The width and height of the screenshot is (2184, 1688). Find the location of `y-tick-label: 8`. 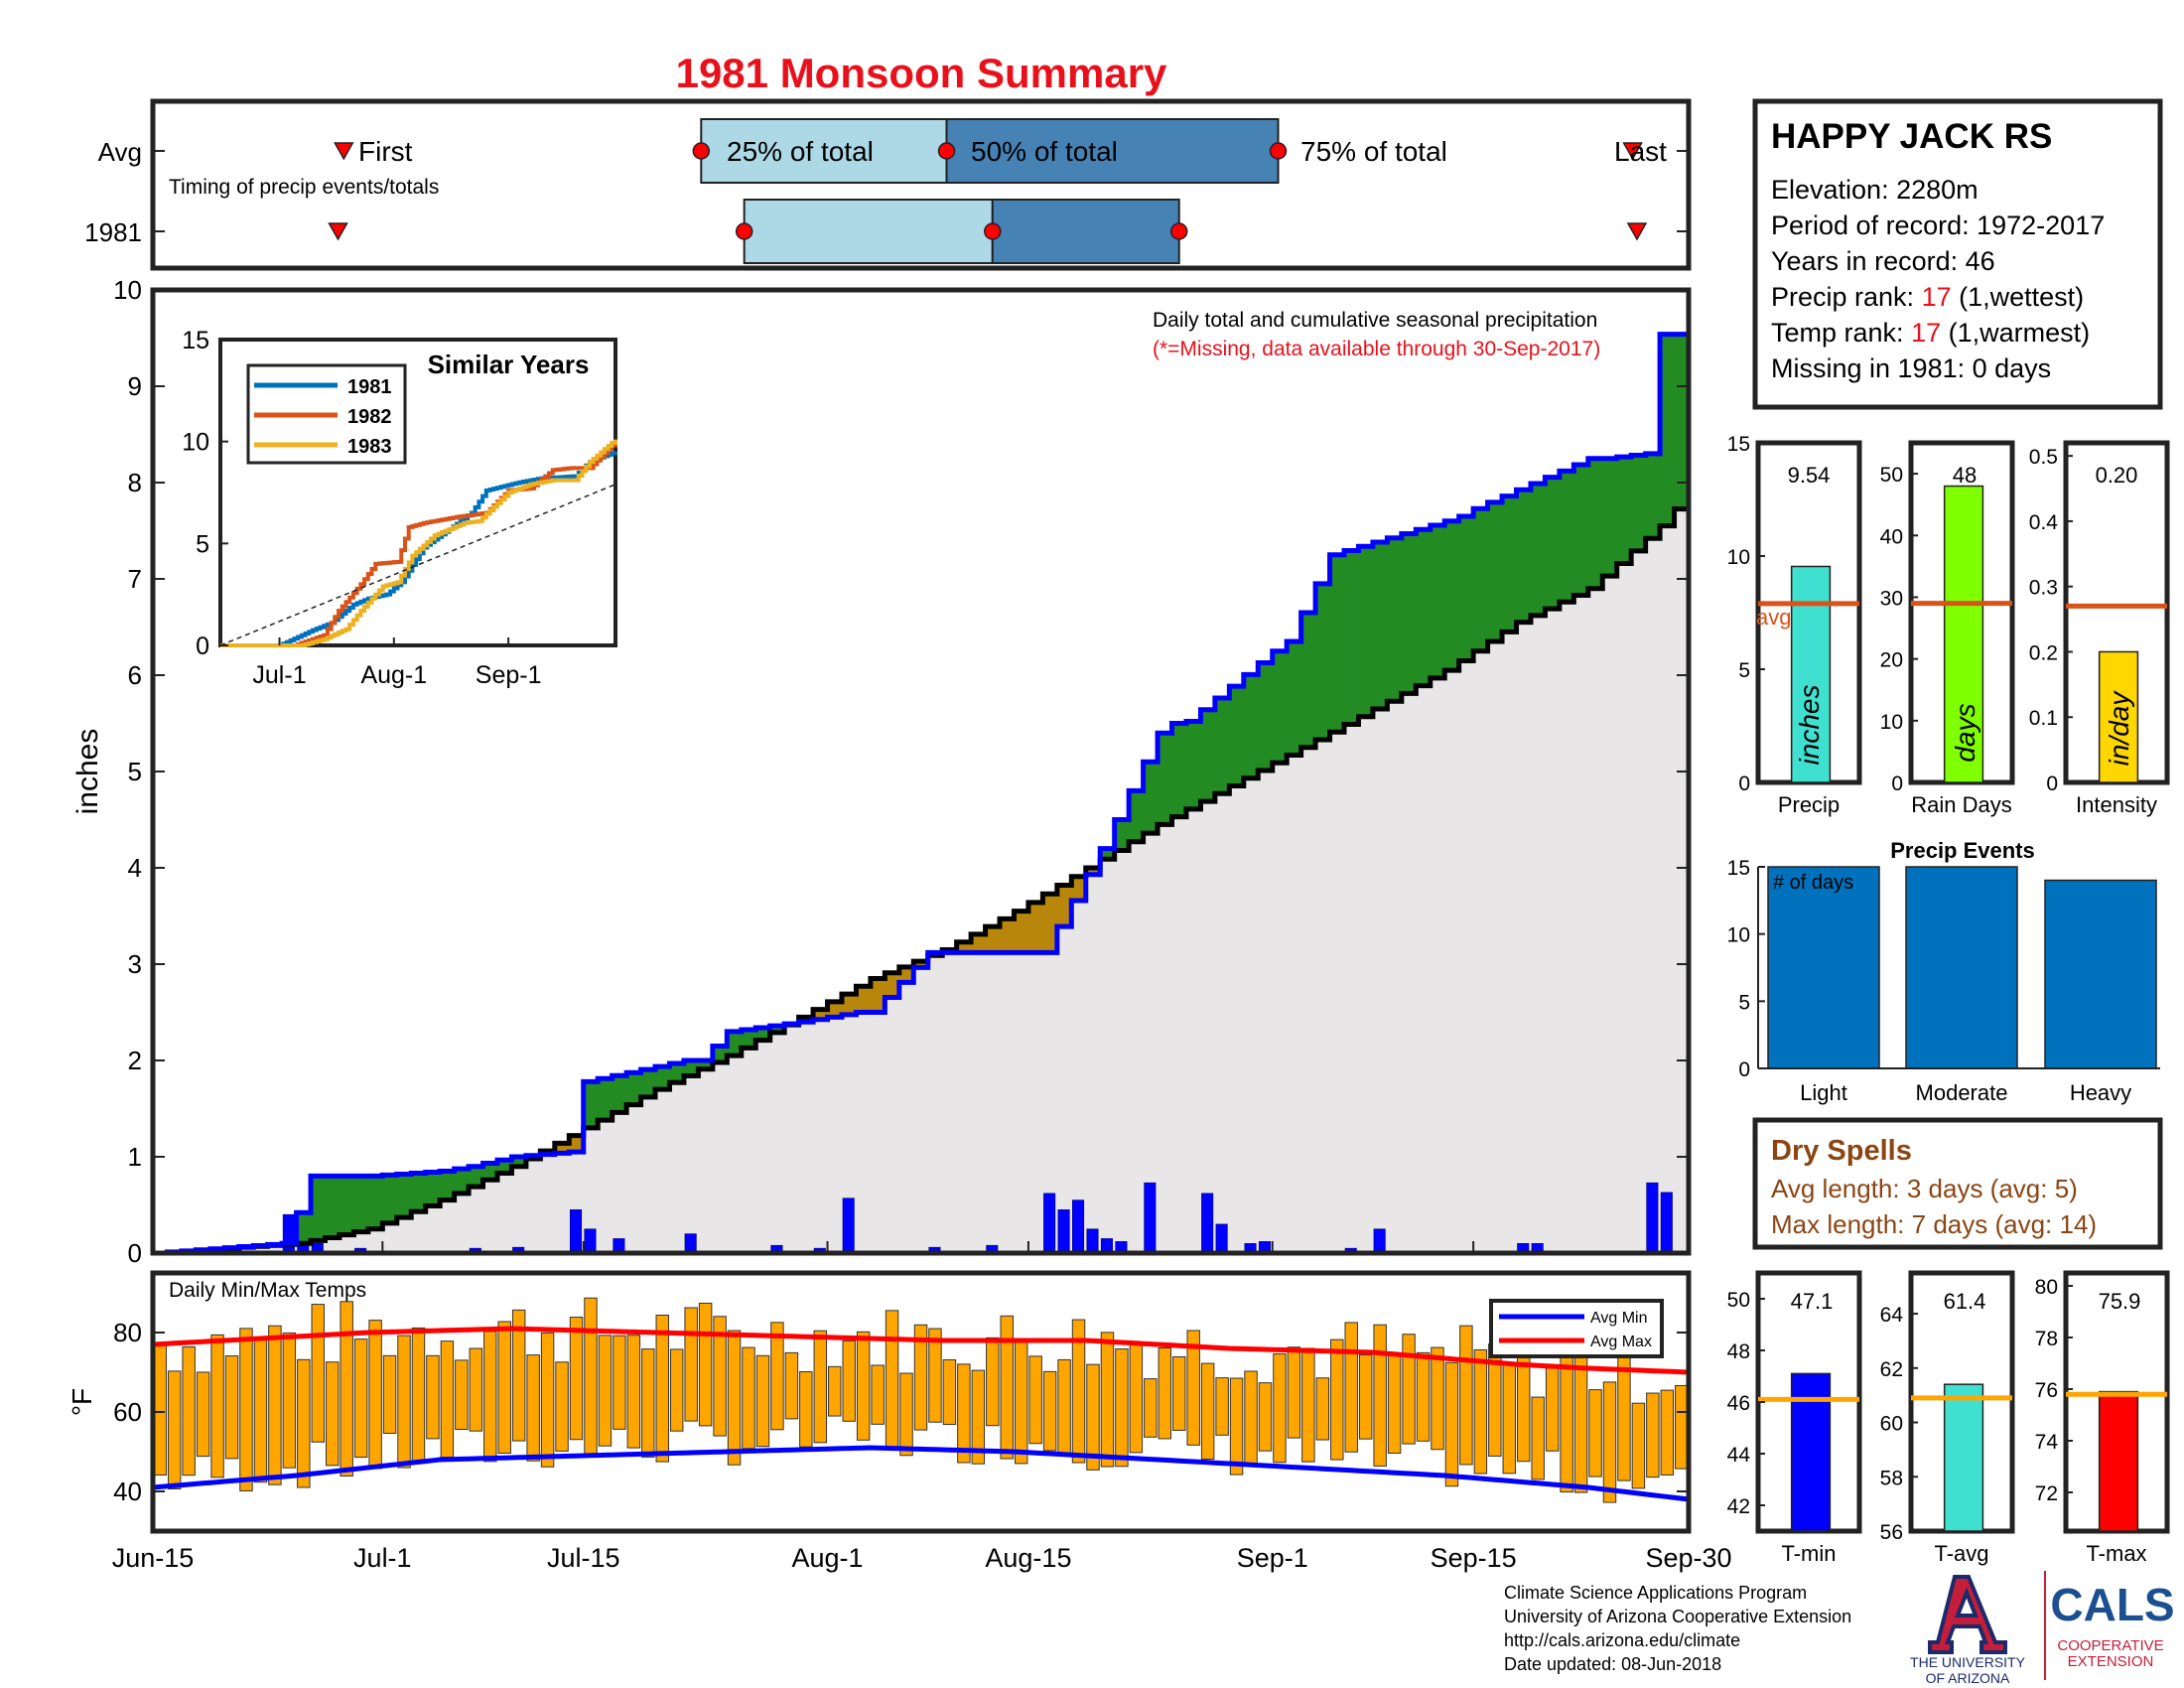

y-tick-label: 8 is located at coordinates (135, 482).